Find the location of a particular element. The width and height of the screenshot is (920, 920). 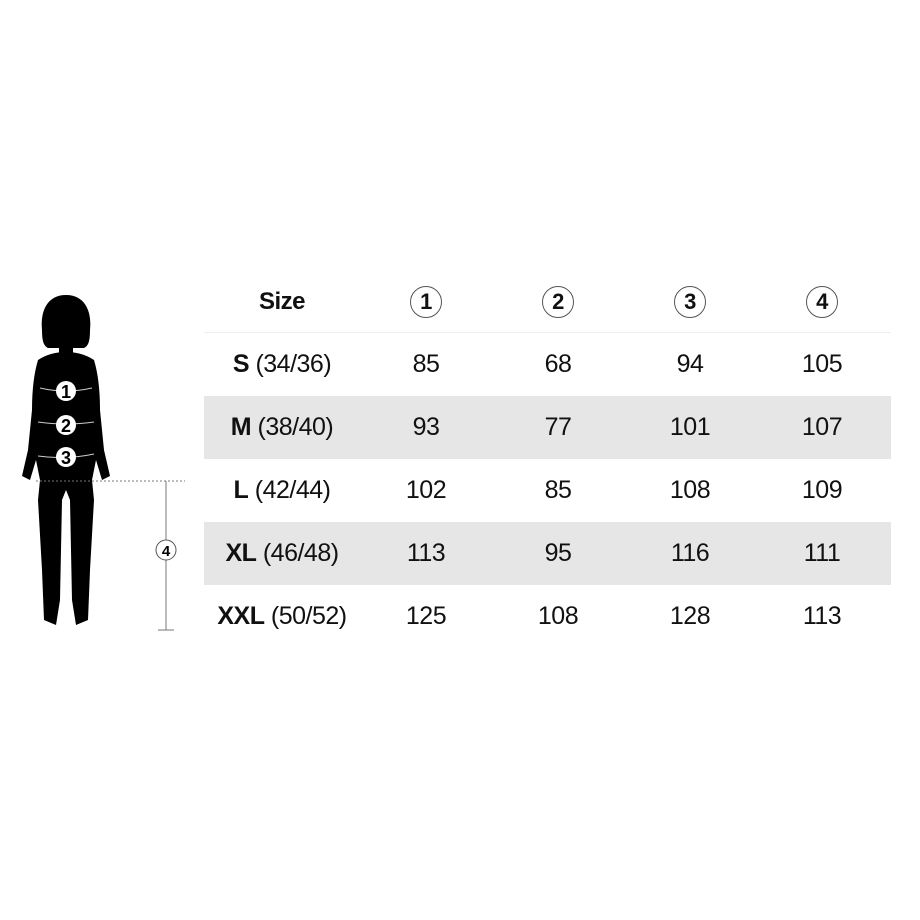

table-row: L (42/44) 102 85 108 109 is located at coordinates (547, 490).